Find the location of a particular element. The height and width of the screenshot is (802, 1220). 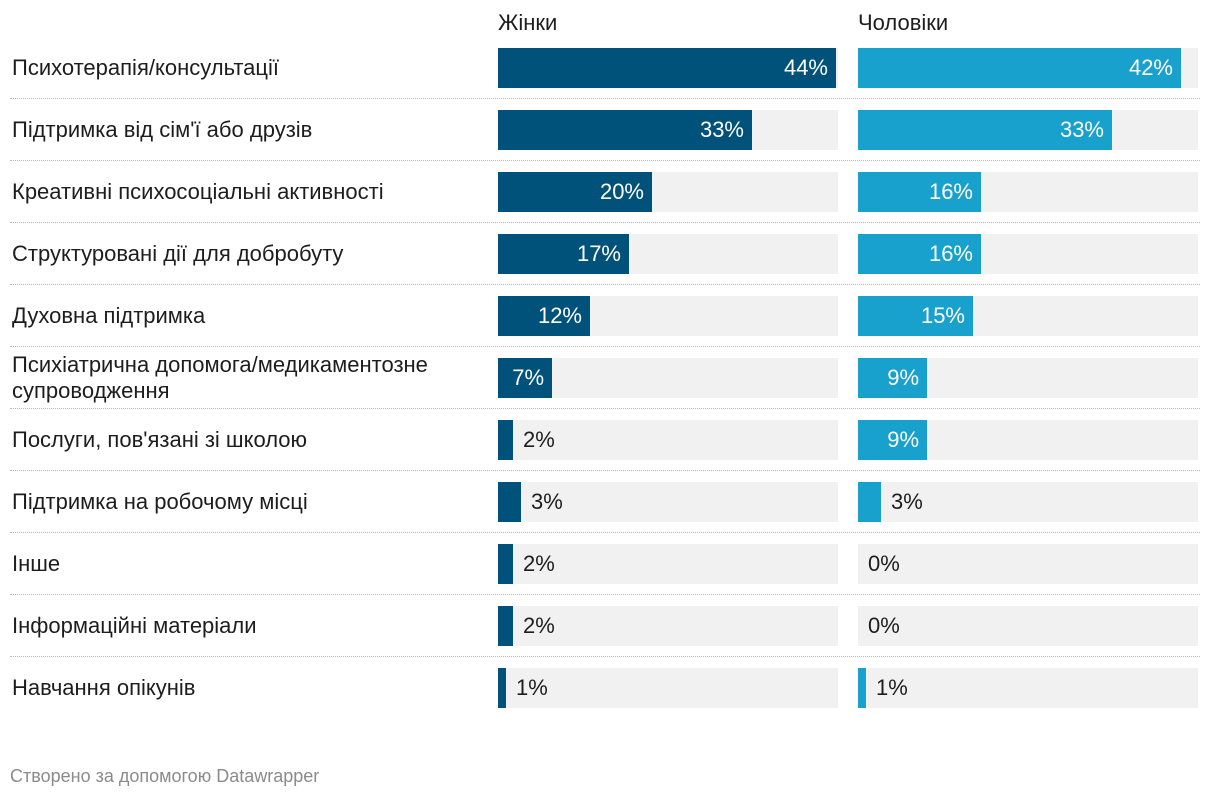

bar-track-men: 42% is located at coordinates (1028, 68).